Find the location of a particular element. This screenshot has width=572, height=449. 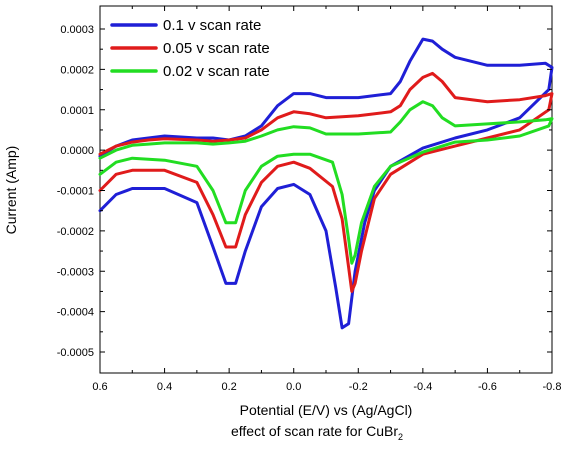

y-tick-label: -0.0002 is located at coordinates (75, 232).